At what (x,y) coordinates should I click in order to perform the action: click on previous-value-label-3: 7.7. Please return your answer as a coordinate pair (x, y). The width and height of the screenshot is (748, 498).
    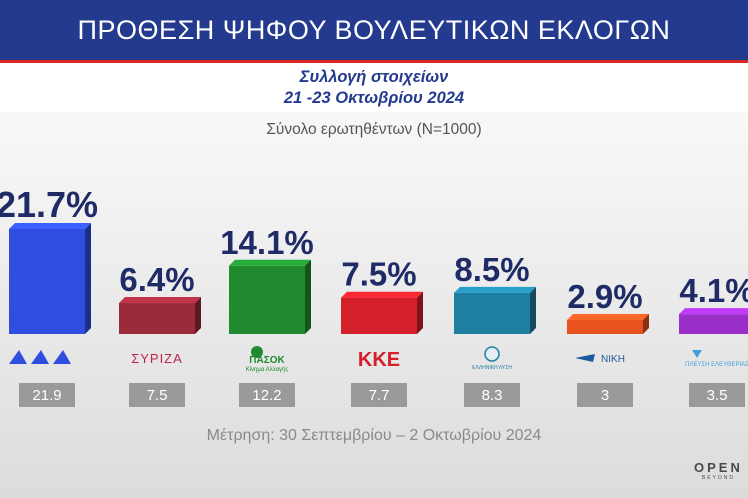
    Looking at the image, I should click on (379, 395).